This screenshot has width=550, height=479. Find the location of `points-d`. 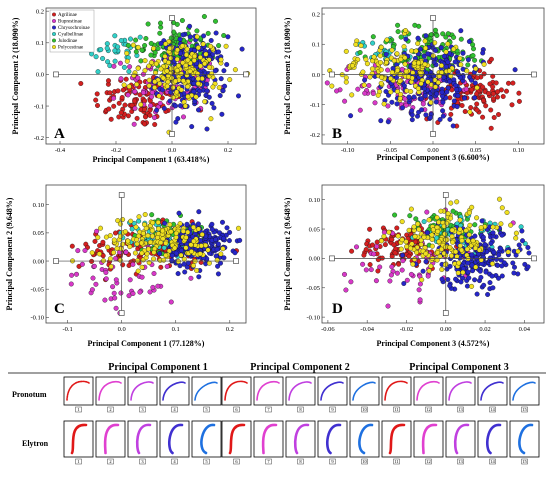

points-d is located at coordinates (437, 252).